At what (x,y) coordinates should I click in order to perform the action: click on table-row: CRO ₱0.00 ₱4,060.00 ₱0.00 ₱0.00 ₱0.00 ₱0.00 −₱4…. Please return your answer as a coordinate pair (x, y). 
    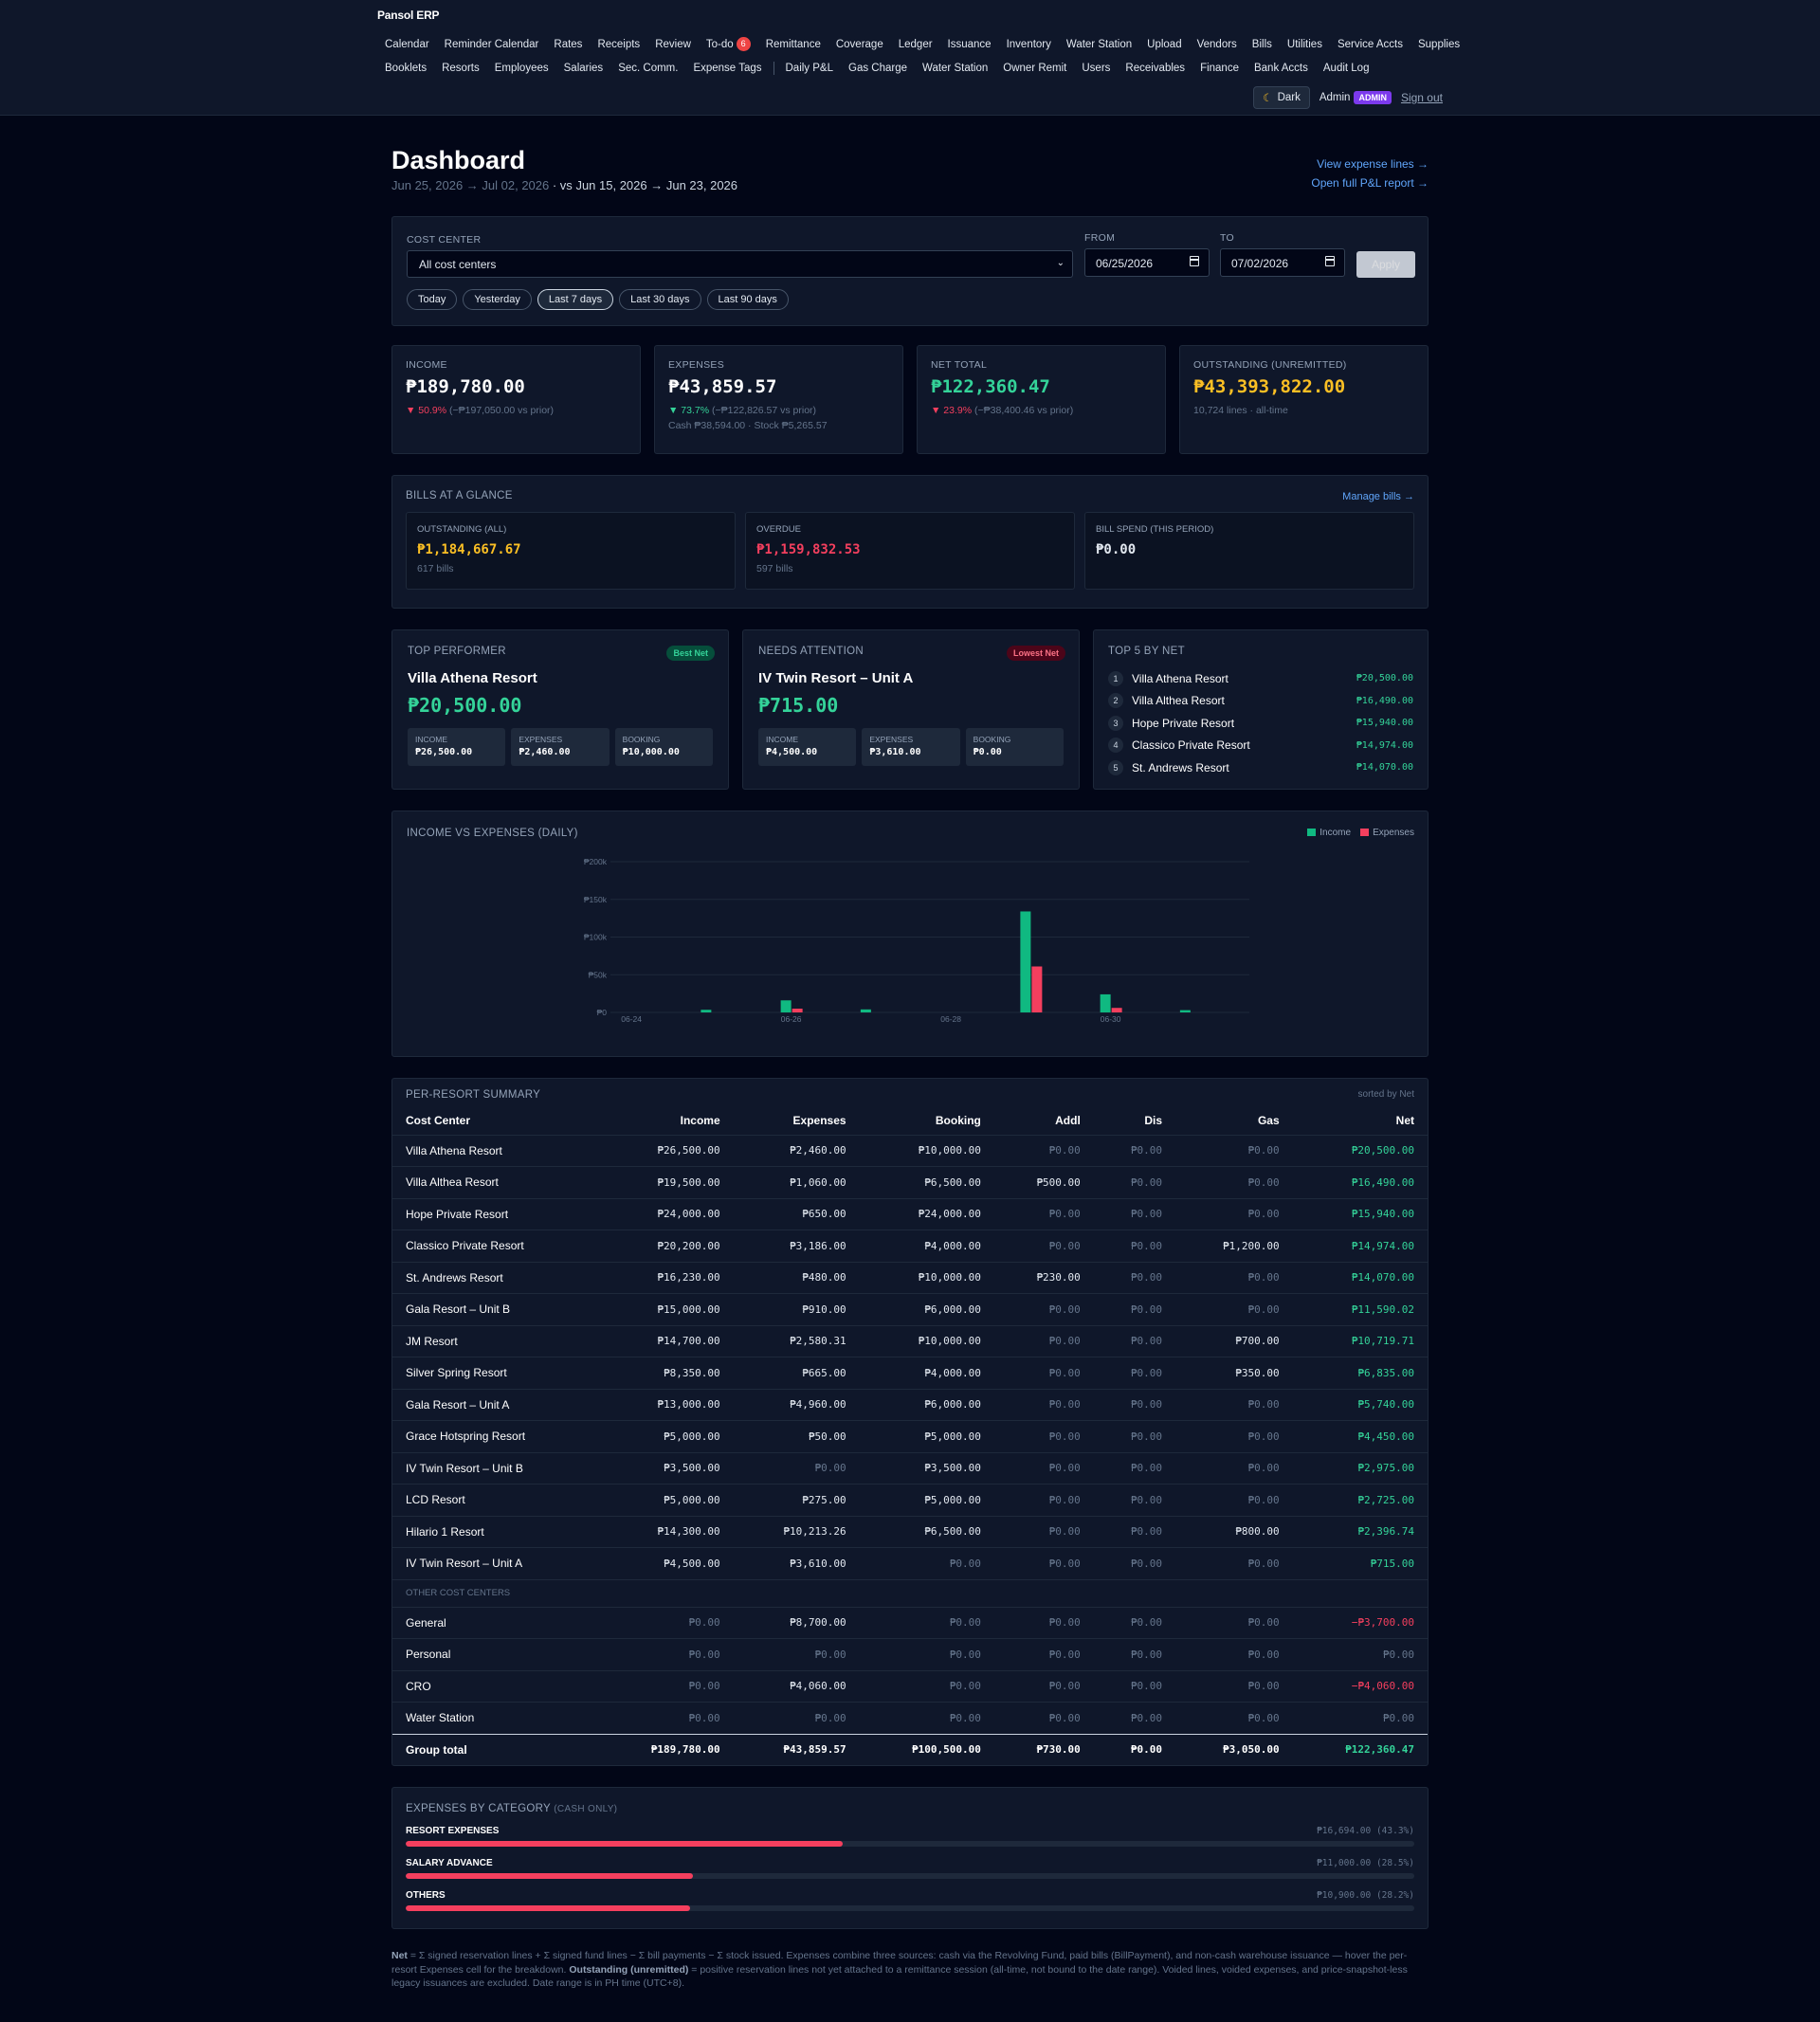
    Looking at the image, I should click on (910, 1686).